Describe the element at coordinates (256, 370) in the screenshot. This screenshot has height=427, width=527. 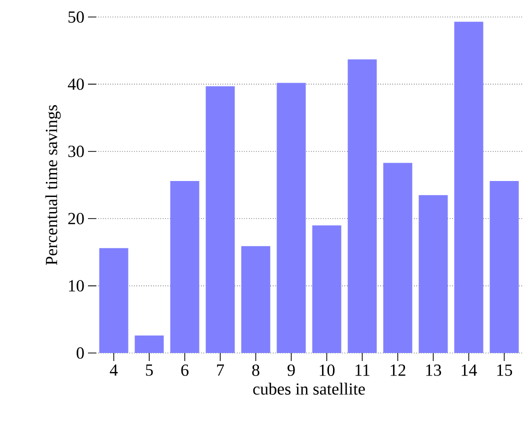
I see `x-tick-label: 8` at that location.